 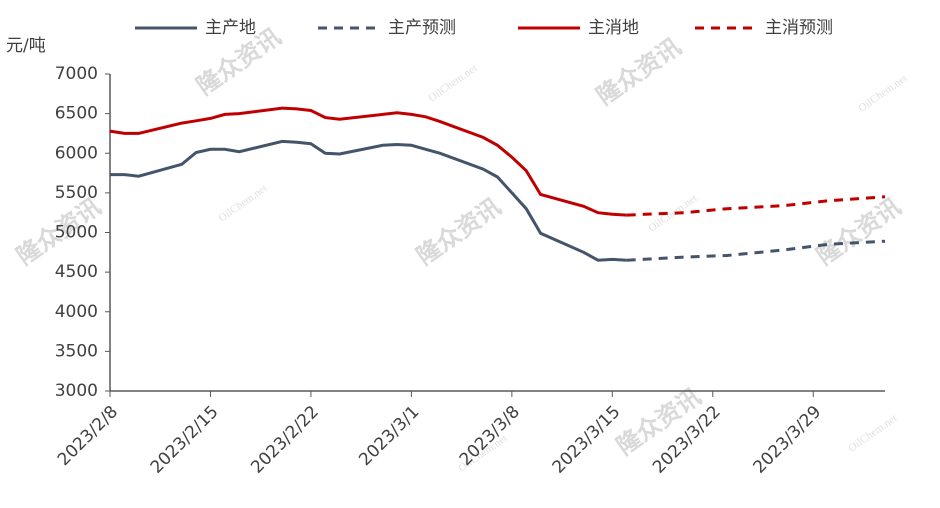 I want to click on x-tick-label: 2023/2/15, so click(x=185, y=440).